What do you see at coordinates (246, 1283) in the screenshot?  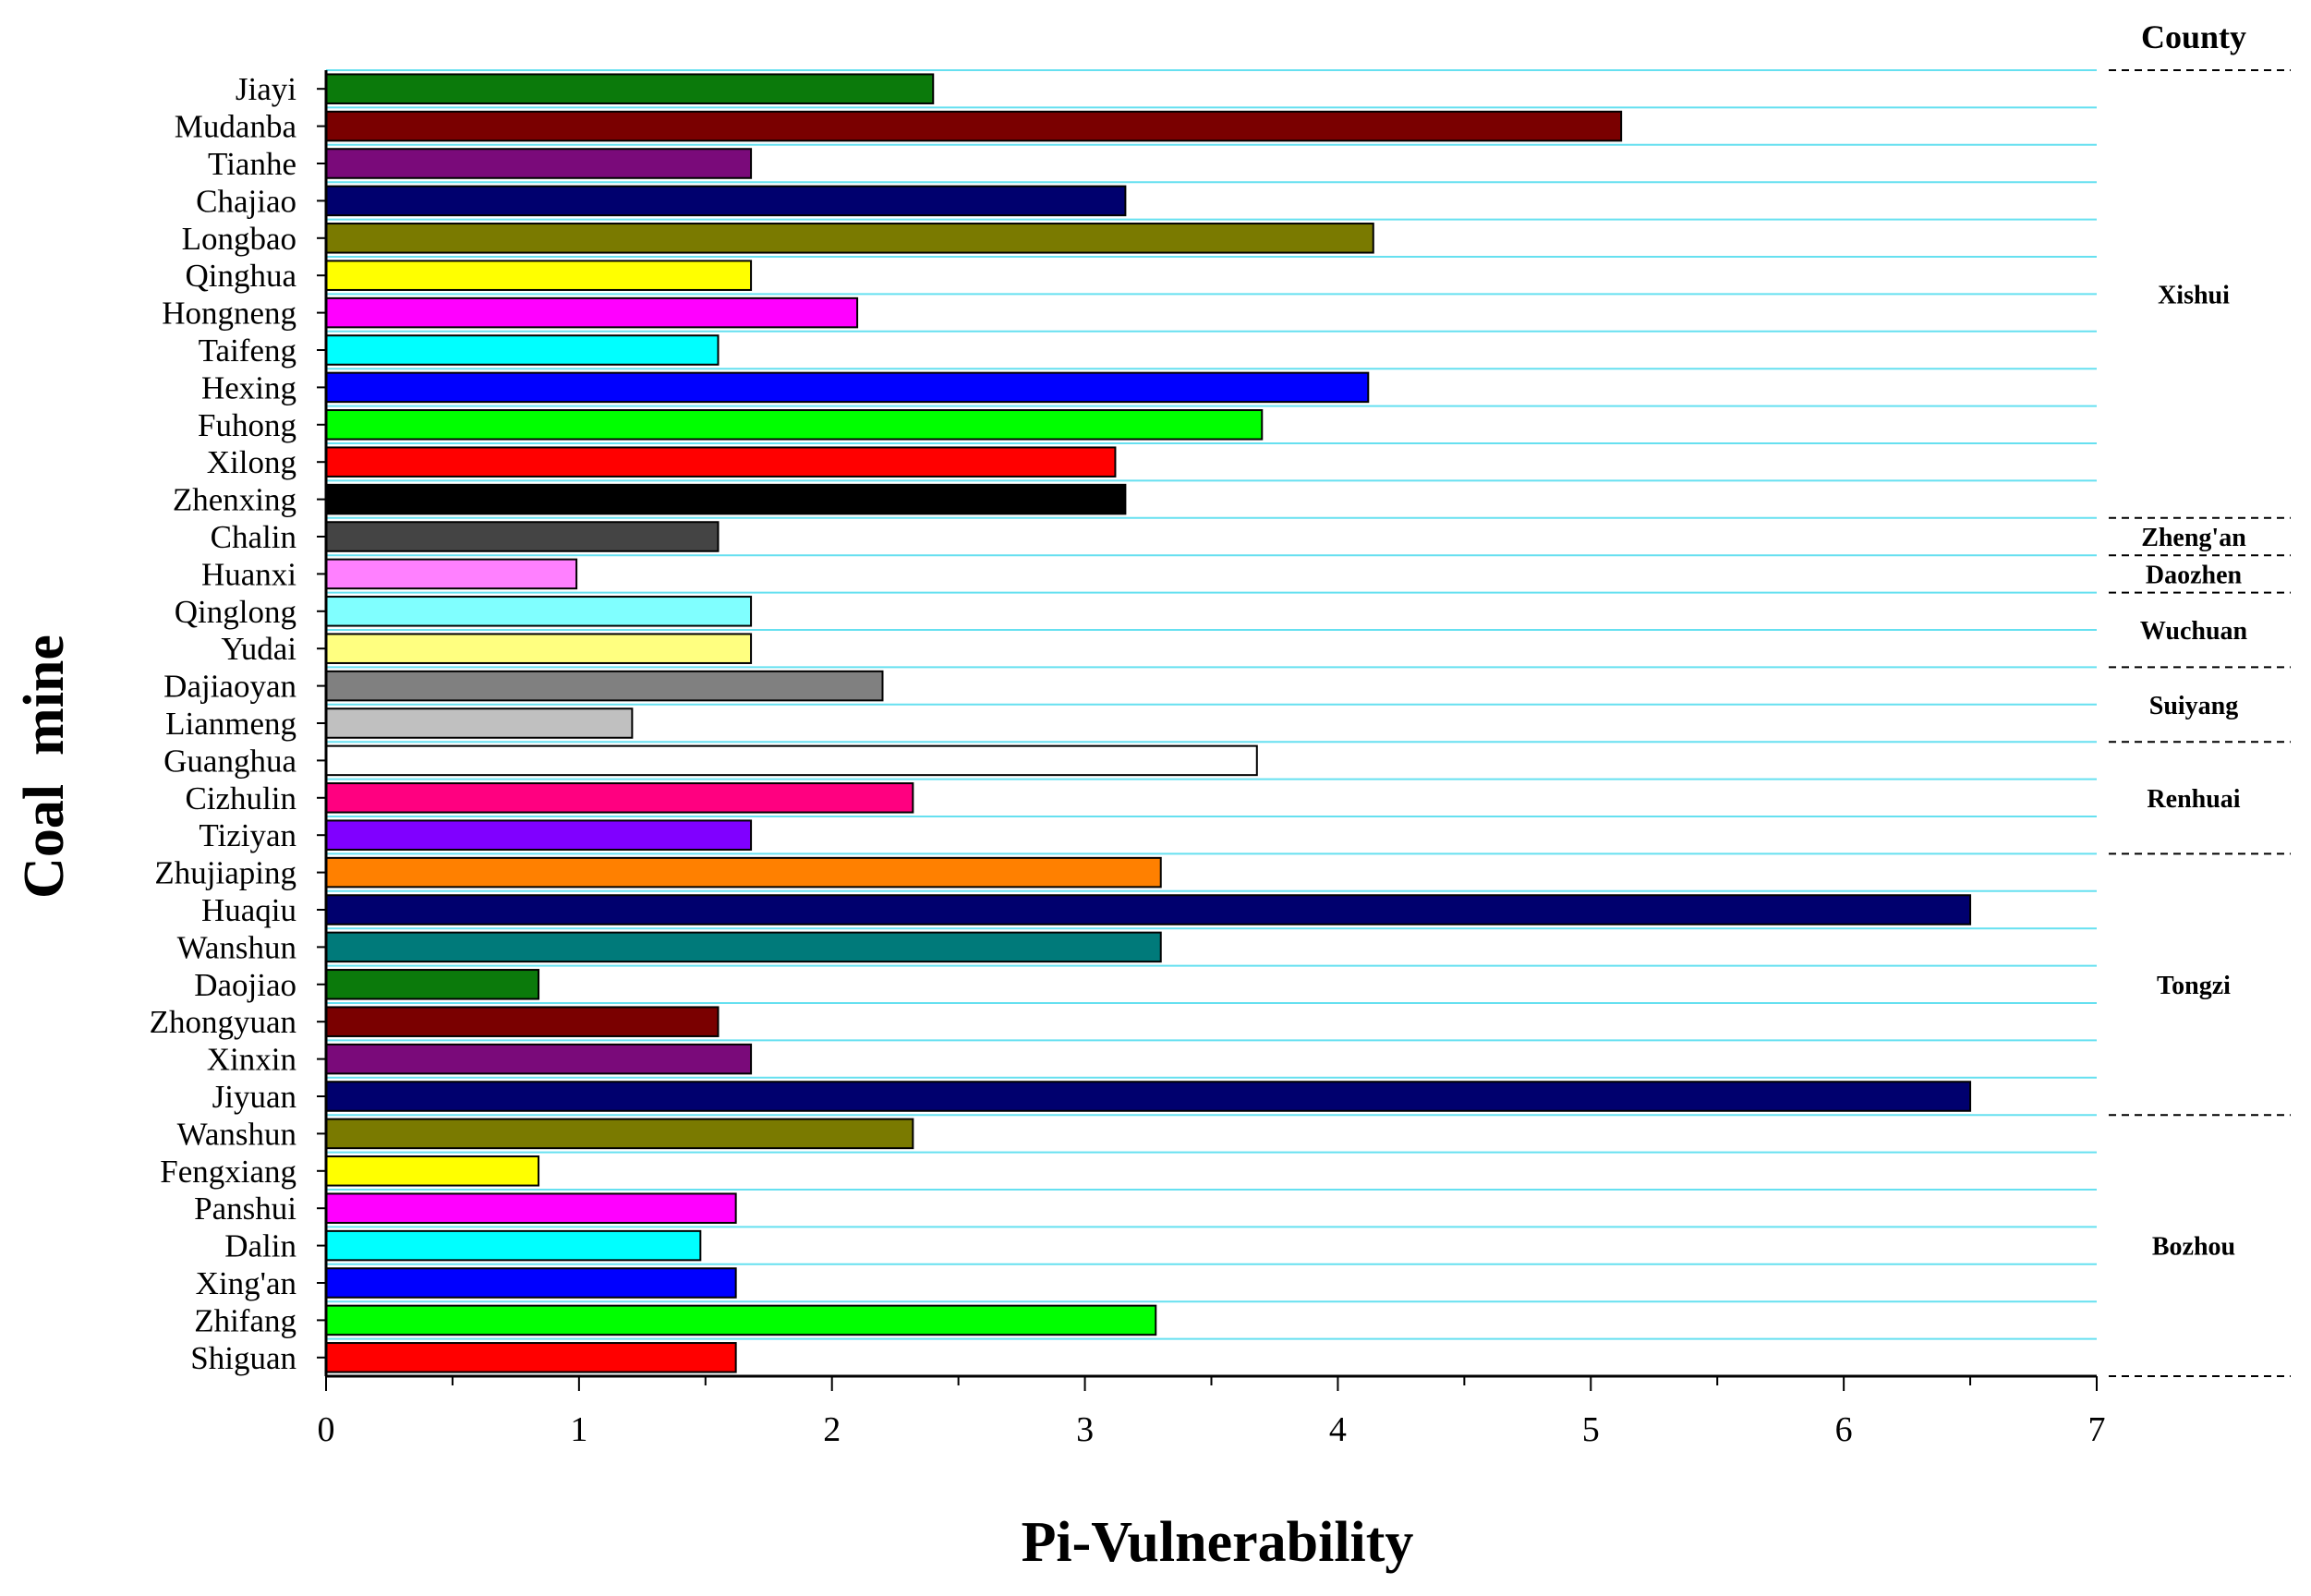 I see `mine-label: Xing'an` at bounding box center [246, 1283].